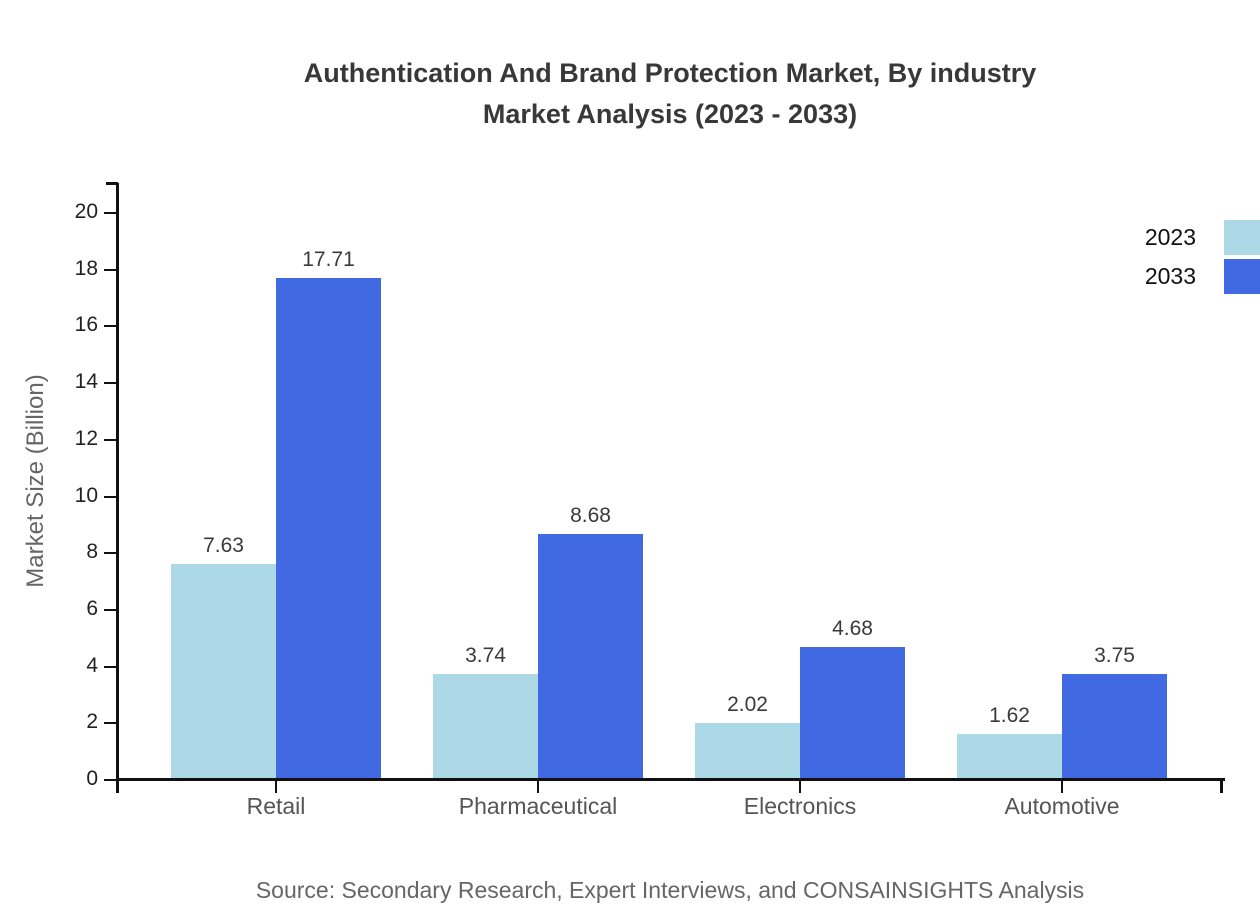  I want to click on y-tick-label: 2, so click(92, 721).